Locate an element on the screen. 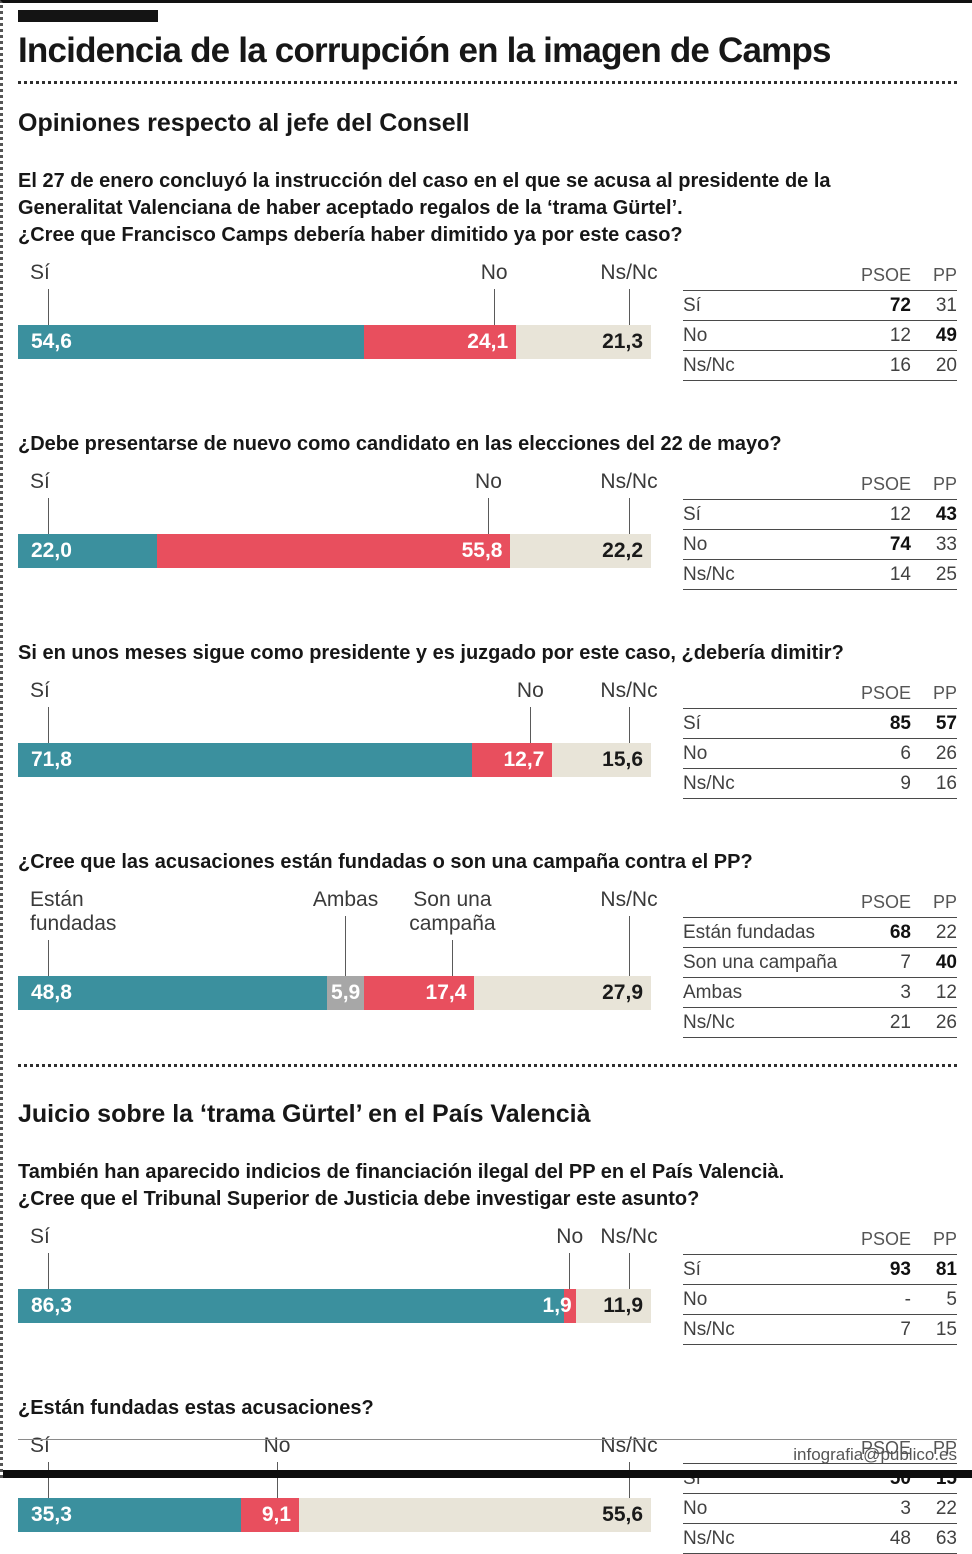 The width and height of the screenshot is (972, 1554). table-cell-psoe: - is located at coordinates (880, 1299).